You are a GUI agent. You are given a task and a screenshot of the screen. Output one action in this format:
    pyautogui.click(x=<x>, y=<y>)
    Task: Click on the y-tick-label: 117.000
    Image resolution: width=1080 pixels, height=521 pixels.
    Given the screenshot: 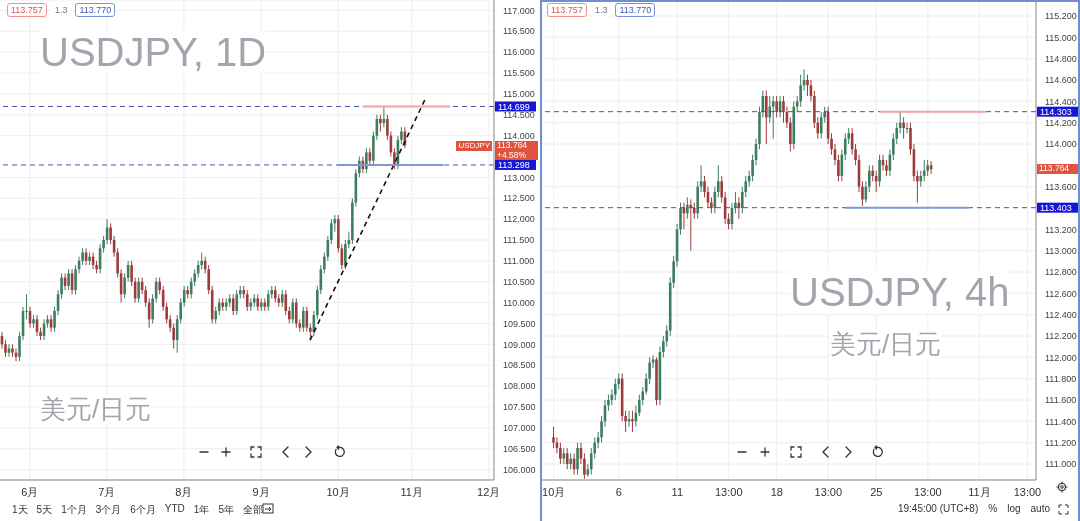 What is the action you would take?
    pyautogui.click(x=519, y=10)
    